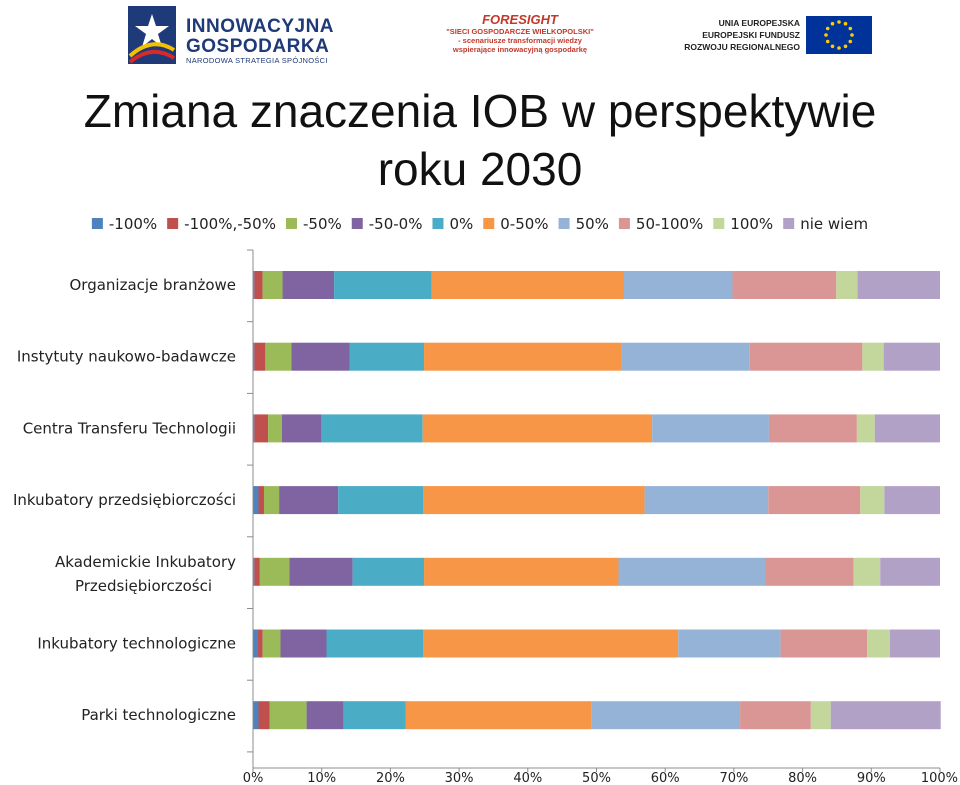 The image size is (960, 785). What do you see at coordinates (321, 778) in the screenshot?
I see `x-tick-label: 10%` at bounding box center [321, 778].